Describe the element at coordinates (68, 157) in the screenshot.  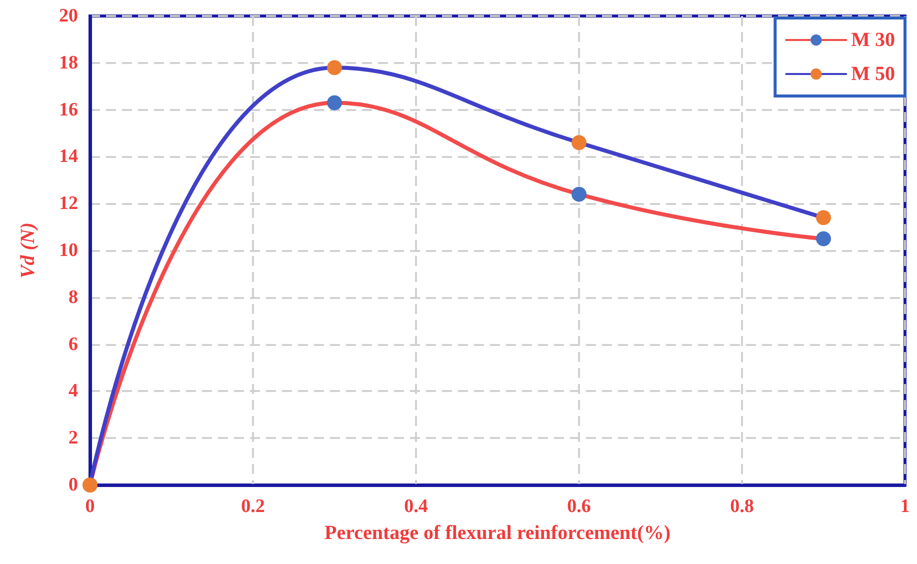
I see `y-tick-label: 14` at that location.